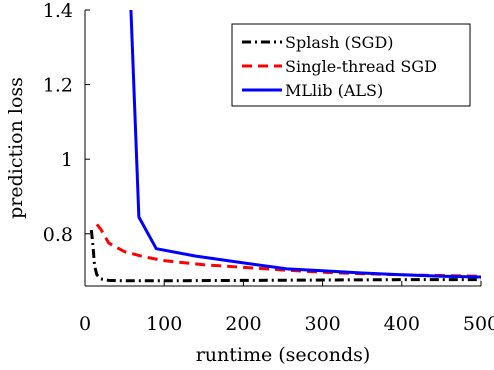 This screenshot has width=494, height=370. What do you see at coordinates (283, 355) in the screenshot?
I see `x-axis-label: runtime (seconds)` at bounding box center [283, 355].